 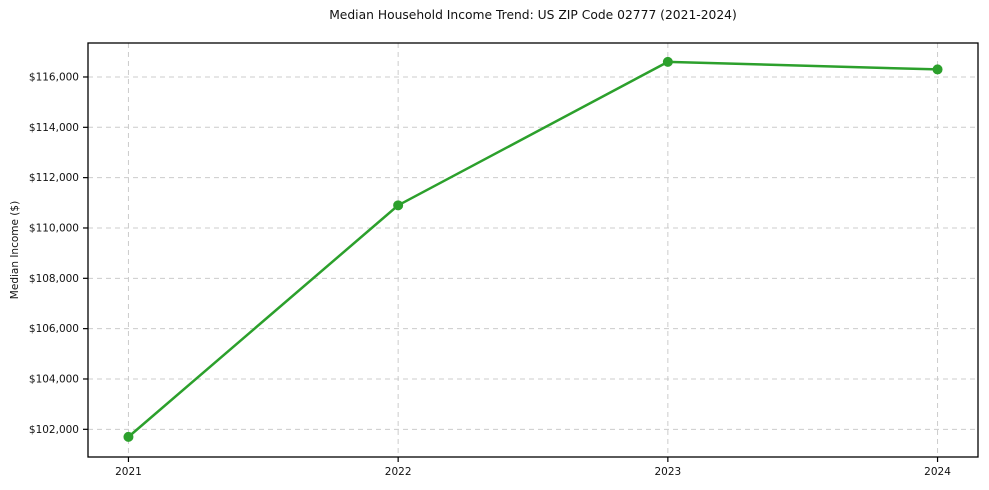 I want to click on y-tick-label: $104,000, so click(x=54, y=379).